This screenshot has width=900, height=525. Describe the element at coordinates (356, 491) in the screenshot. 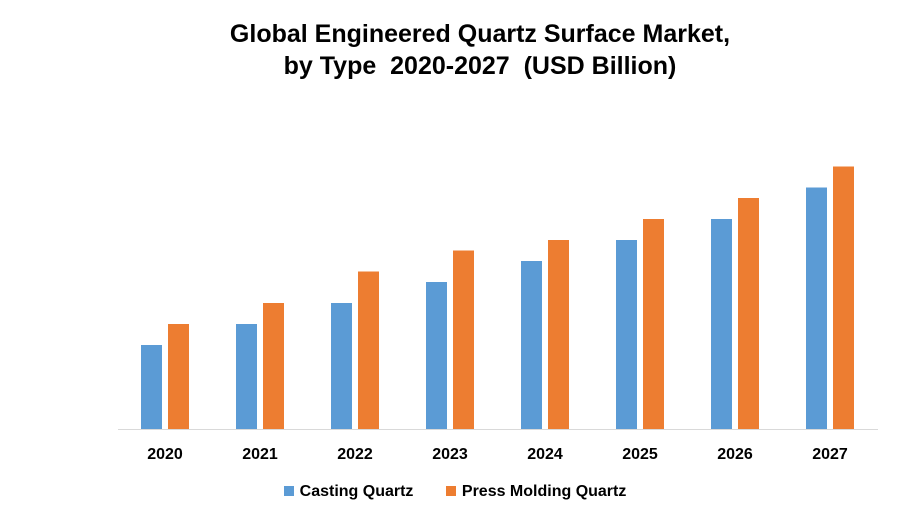

I see `legend-label: Casting Quartz` at that location.